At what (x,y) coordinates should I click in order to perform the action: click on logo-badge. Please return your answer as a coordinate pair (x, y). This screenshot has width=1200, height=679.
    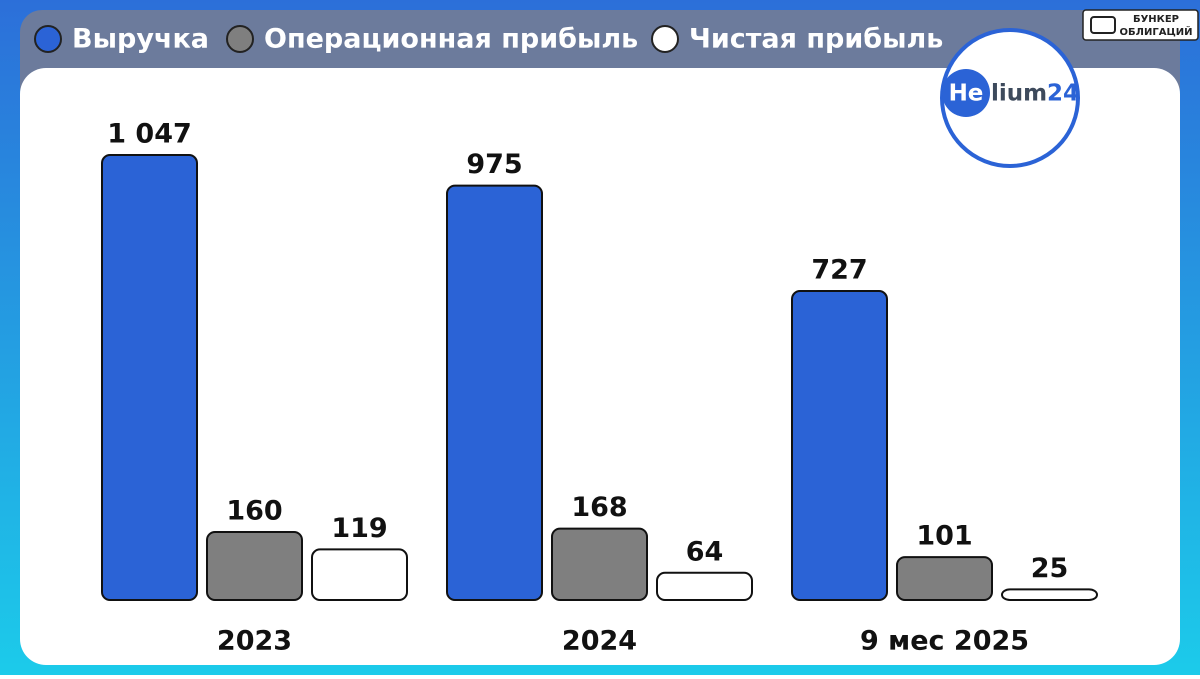
    Looking at the image, I should click on (966, 93).